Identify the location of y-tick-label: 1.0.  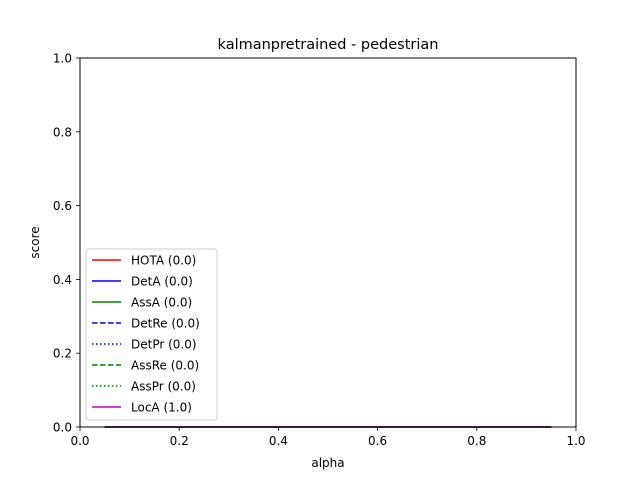
(62, 59).